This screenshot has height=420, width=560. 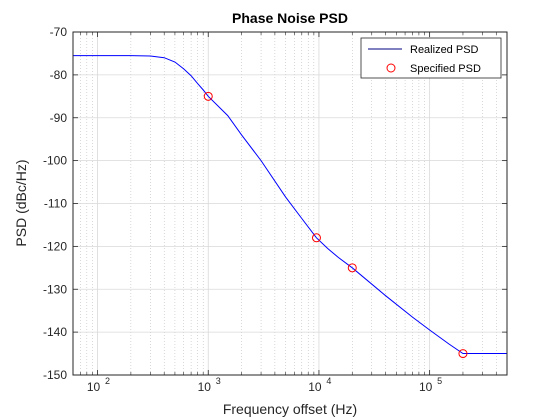 What do you see at coordinates (55, 332) in the screenshot?
I see `y-tick-label: -140` at bounding box center [55, 332].